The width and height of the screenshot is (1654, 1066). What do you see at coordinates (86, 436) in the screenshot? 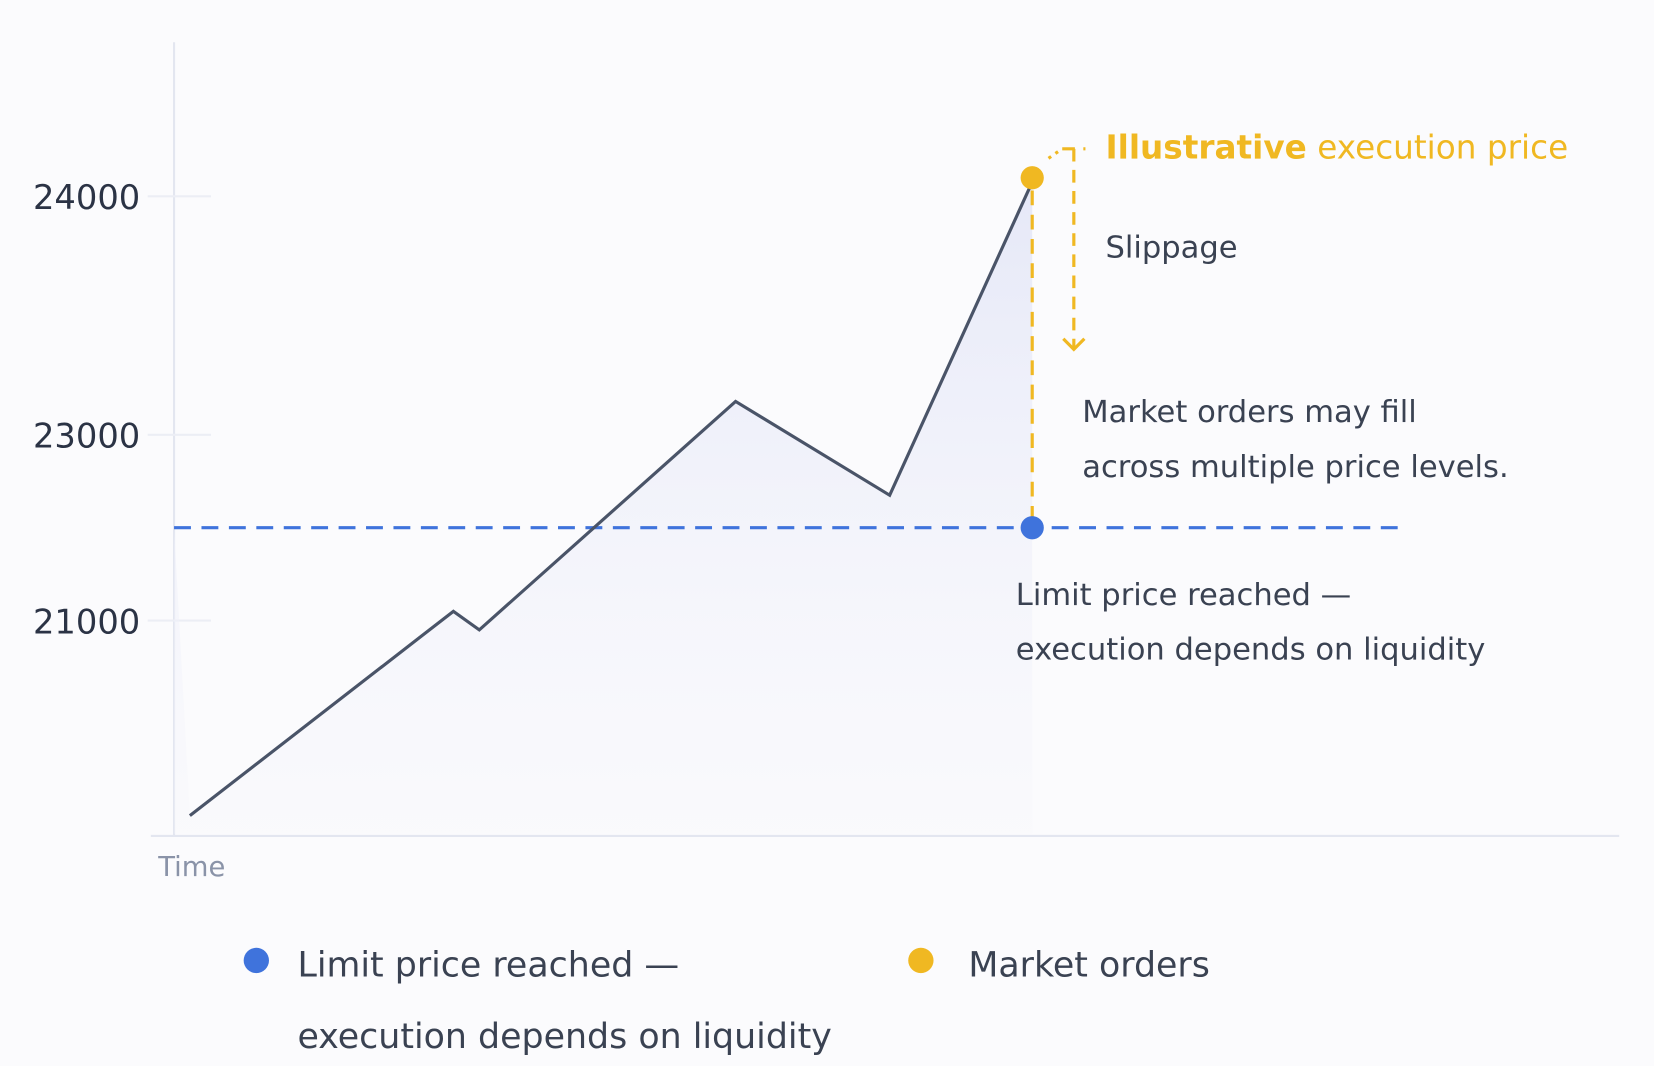
I see `y-tick-label: 23000` at bounding box center [86, 436].